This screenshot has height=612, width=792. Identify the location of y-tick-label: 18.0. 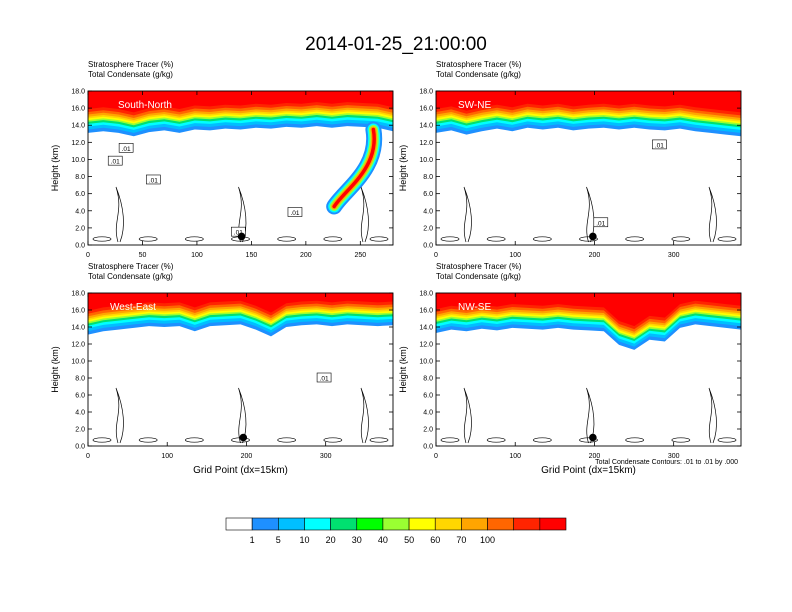
(426, 92).